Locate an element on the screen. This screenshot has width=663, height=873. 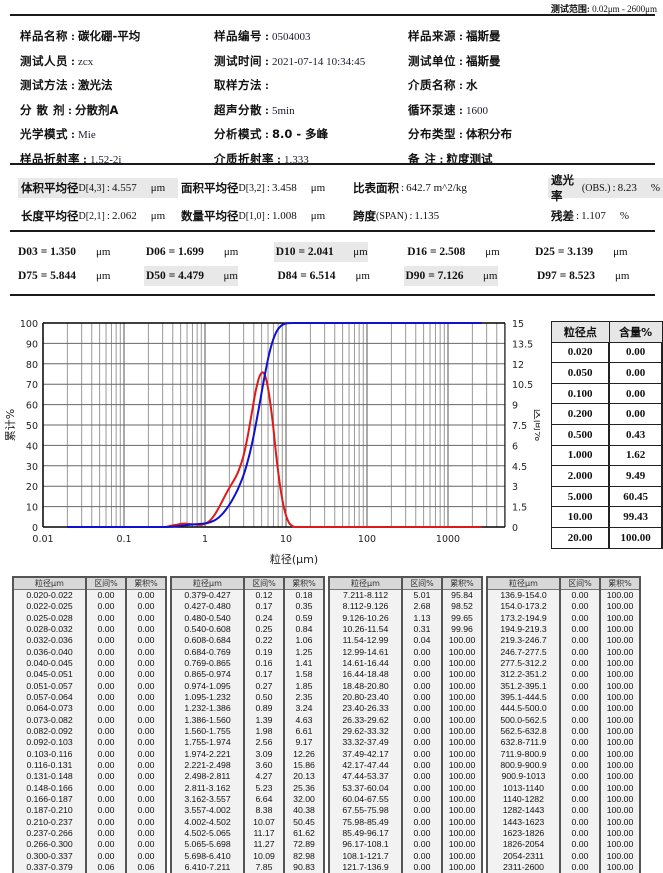
info-label: 样品折射率 is located at coordinates (50, 158).